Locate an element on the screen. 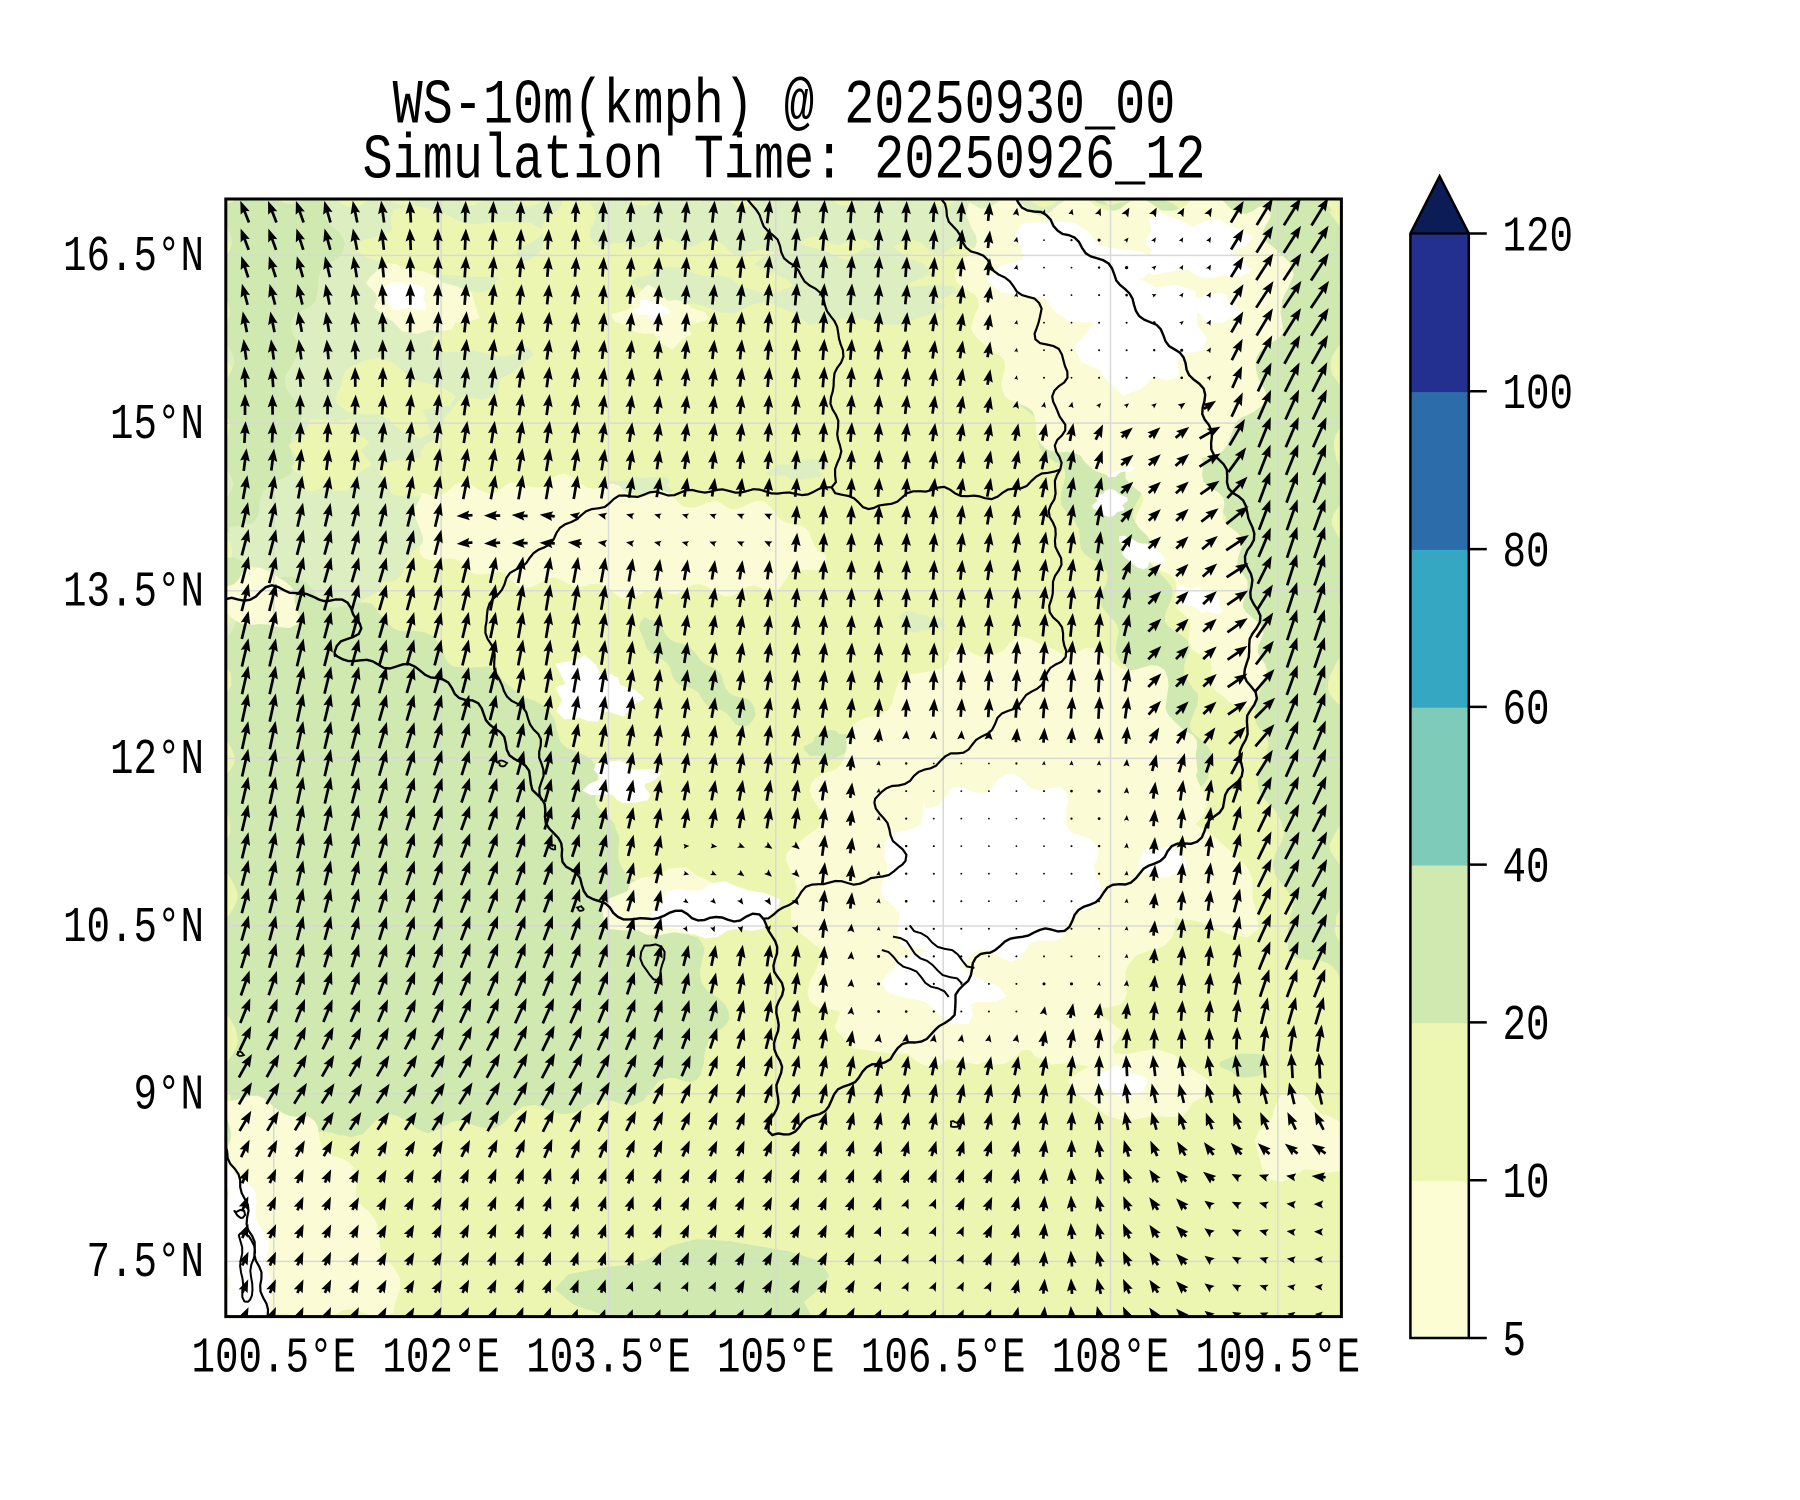  svg-text: 15°N is located at coordinates (157, 425).